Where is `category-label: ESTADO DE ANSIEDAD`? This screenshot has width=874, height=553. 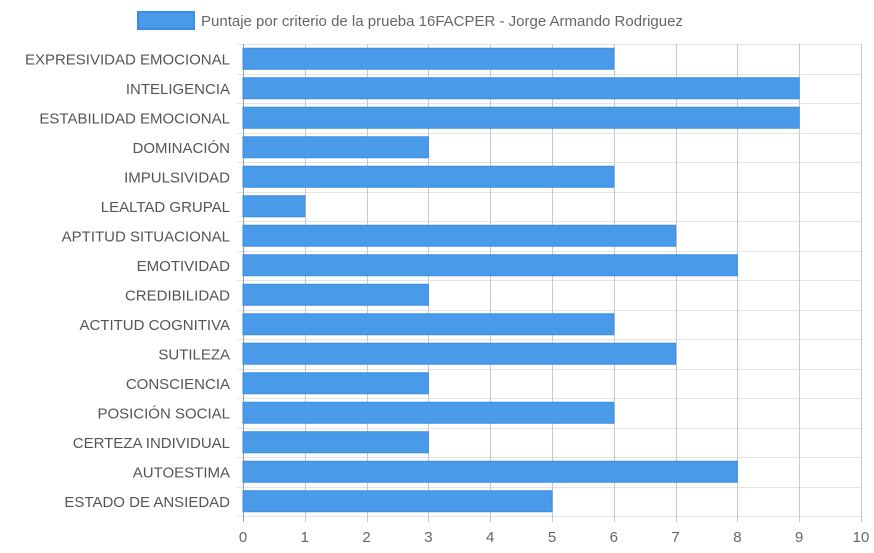
category-label: ESTADO DE ANSIEDAD is located at coordinates (147, 502).